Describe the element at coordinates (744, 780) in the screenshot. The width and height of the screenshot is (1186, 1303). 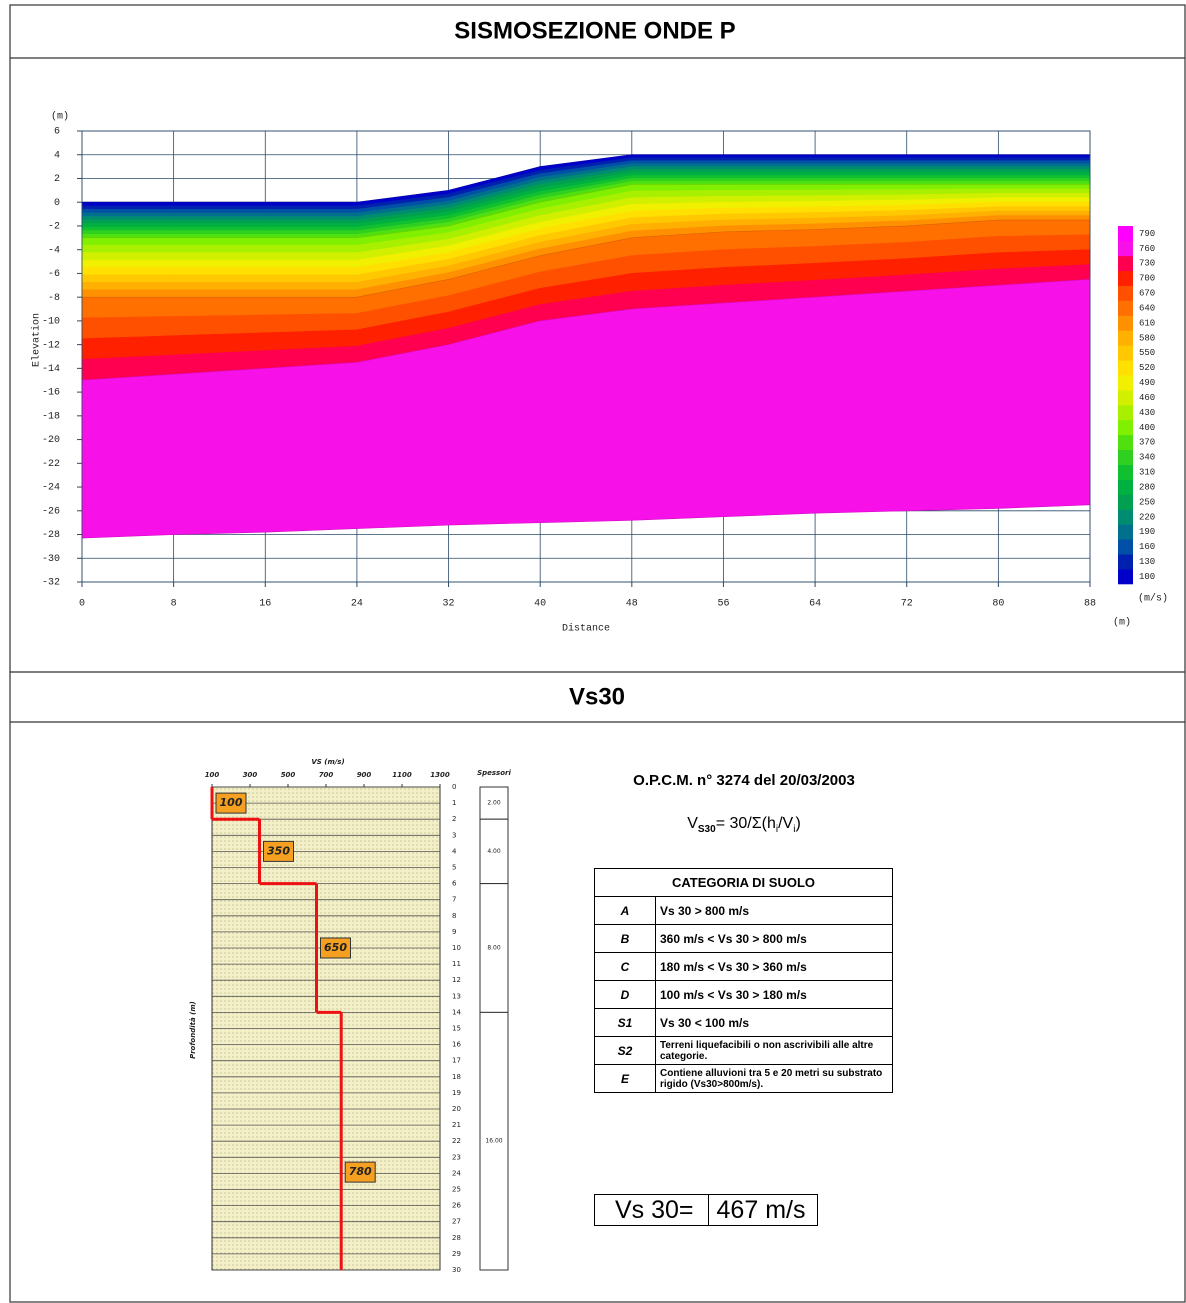
I see `norm-title: O.P.C.M. n° 3274 del 20/03/2003` at that location.